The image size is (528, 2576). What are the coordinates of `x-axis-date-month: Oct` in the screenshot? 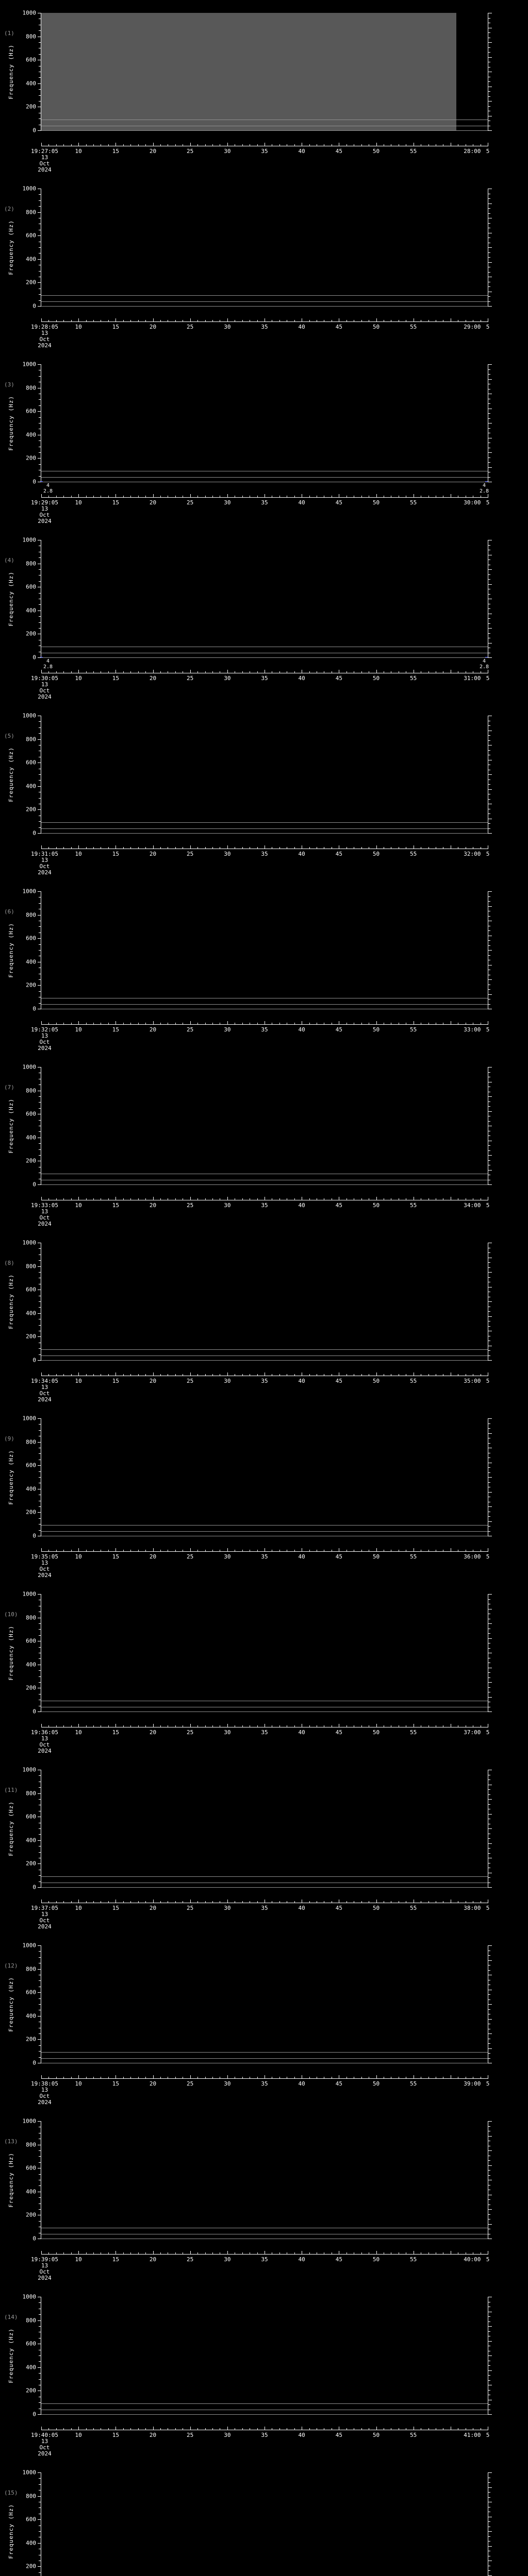 It's located at (45, 163).